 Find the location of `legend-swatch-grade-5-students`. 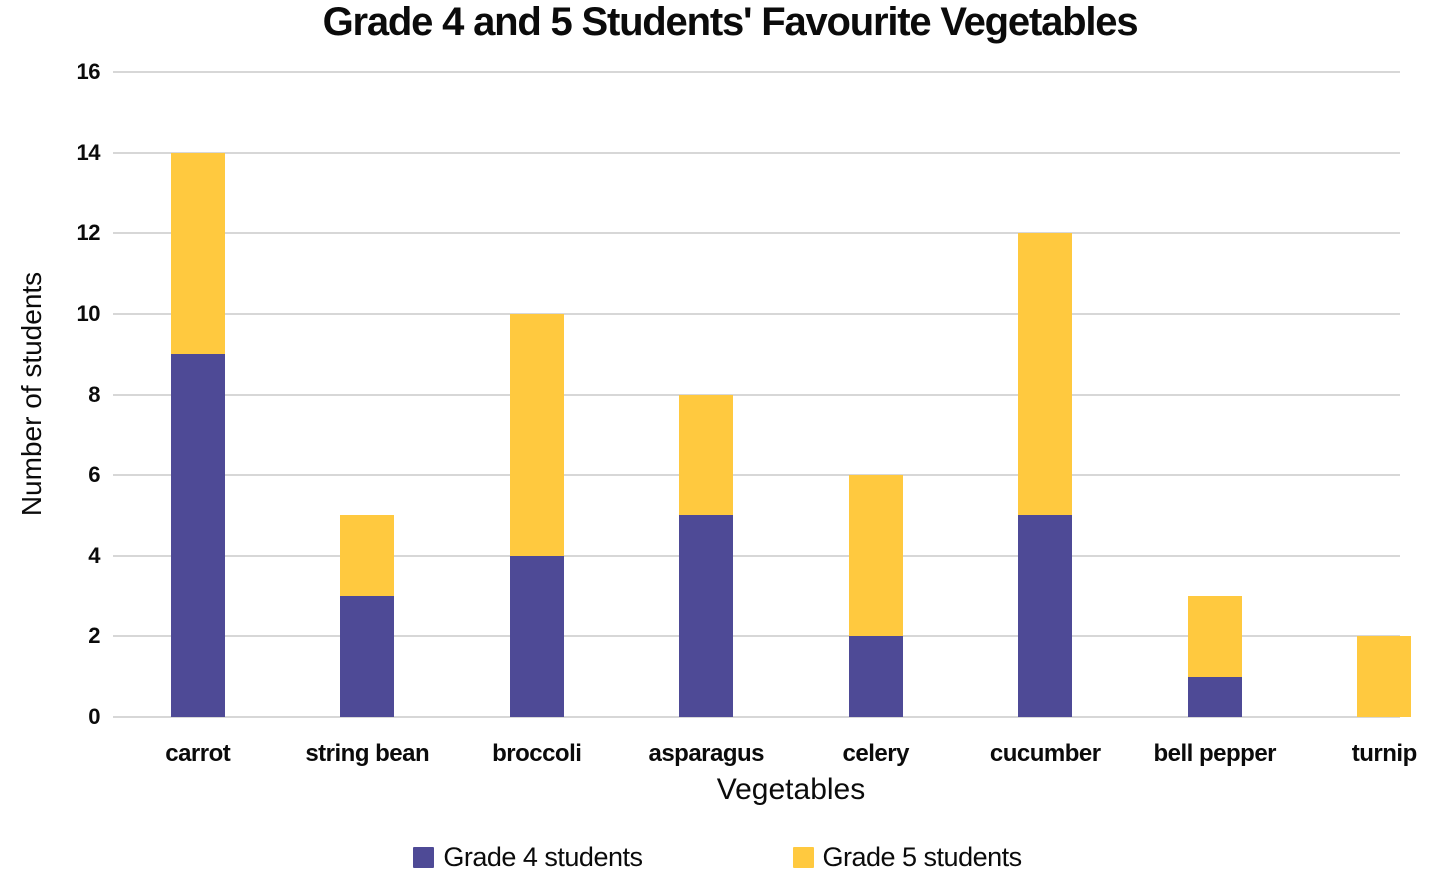

legend-swatch-grade-5-students is located at coordinates (803, 857).